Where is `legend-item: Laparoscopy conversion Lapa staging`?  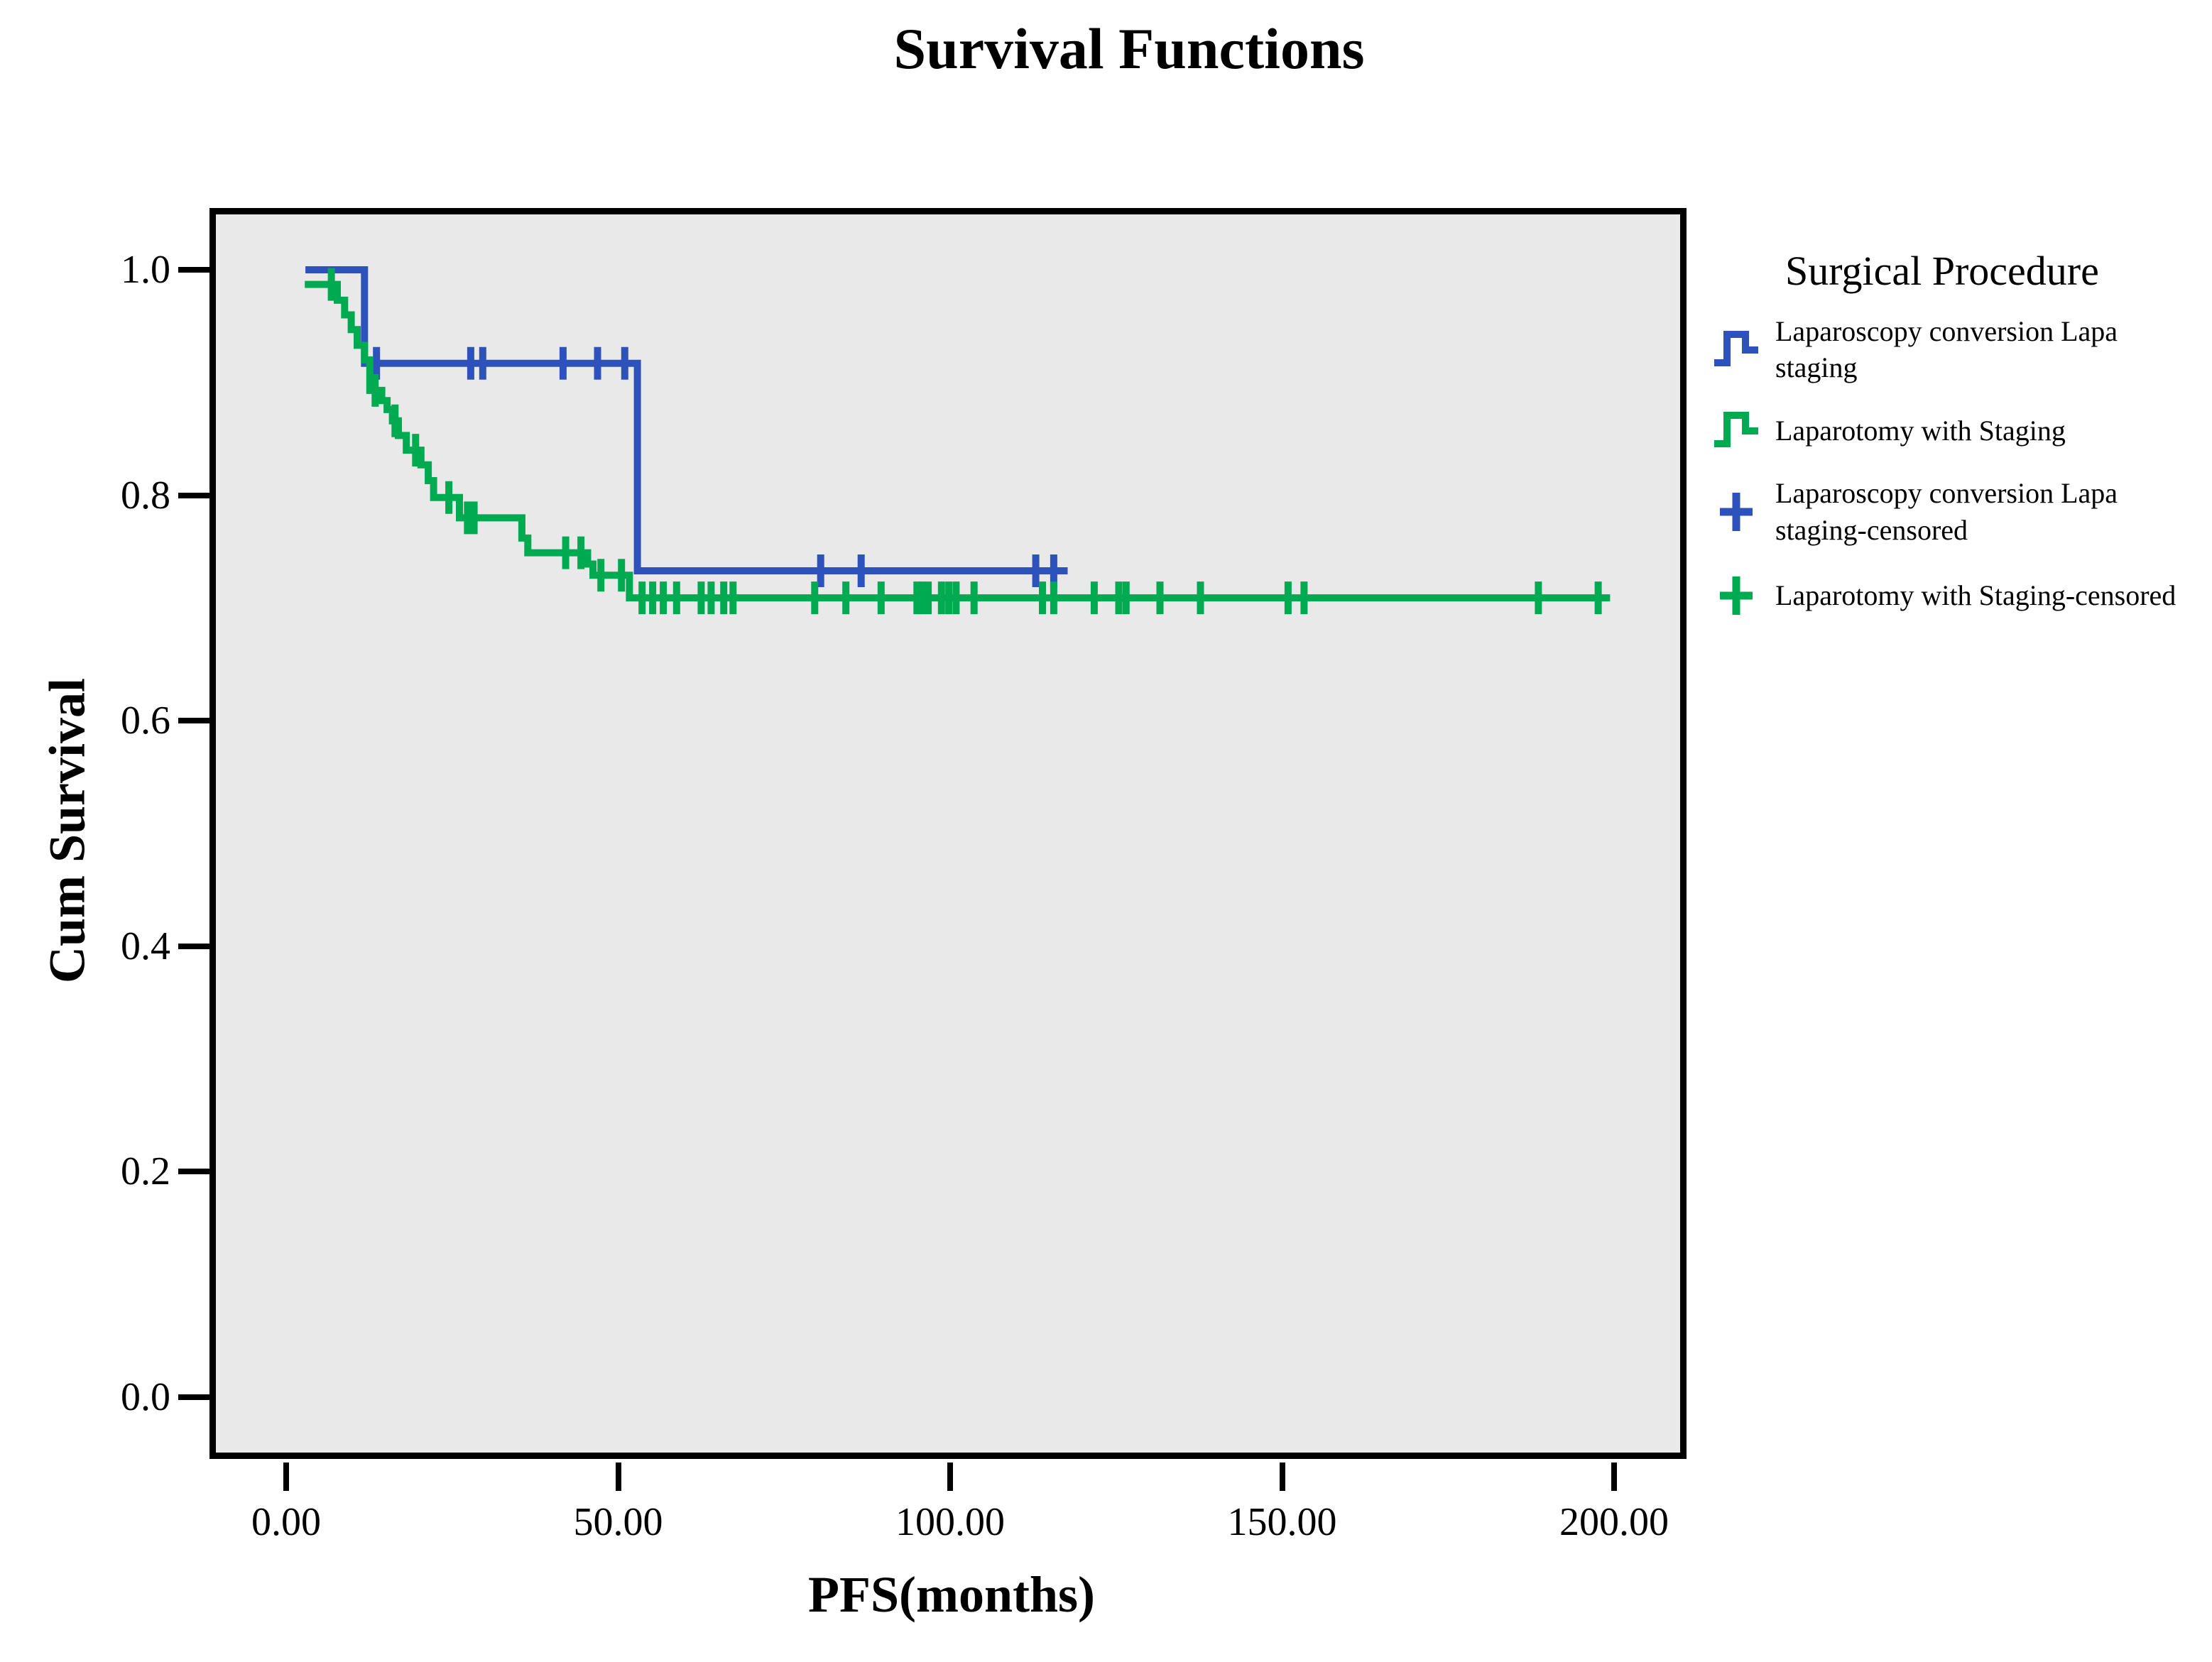 legend-item: Laparoscopy conversion Lapa staging is located at coordinates (1945, 349).